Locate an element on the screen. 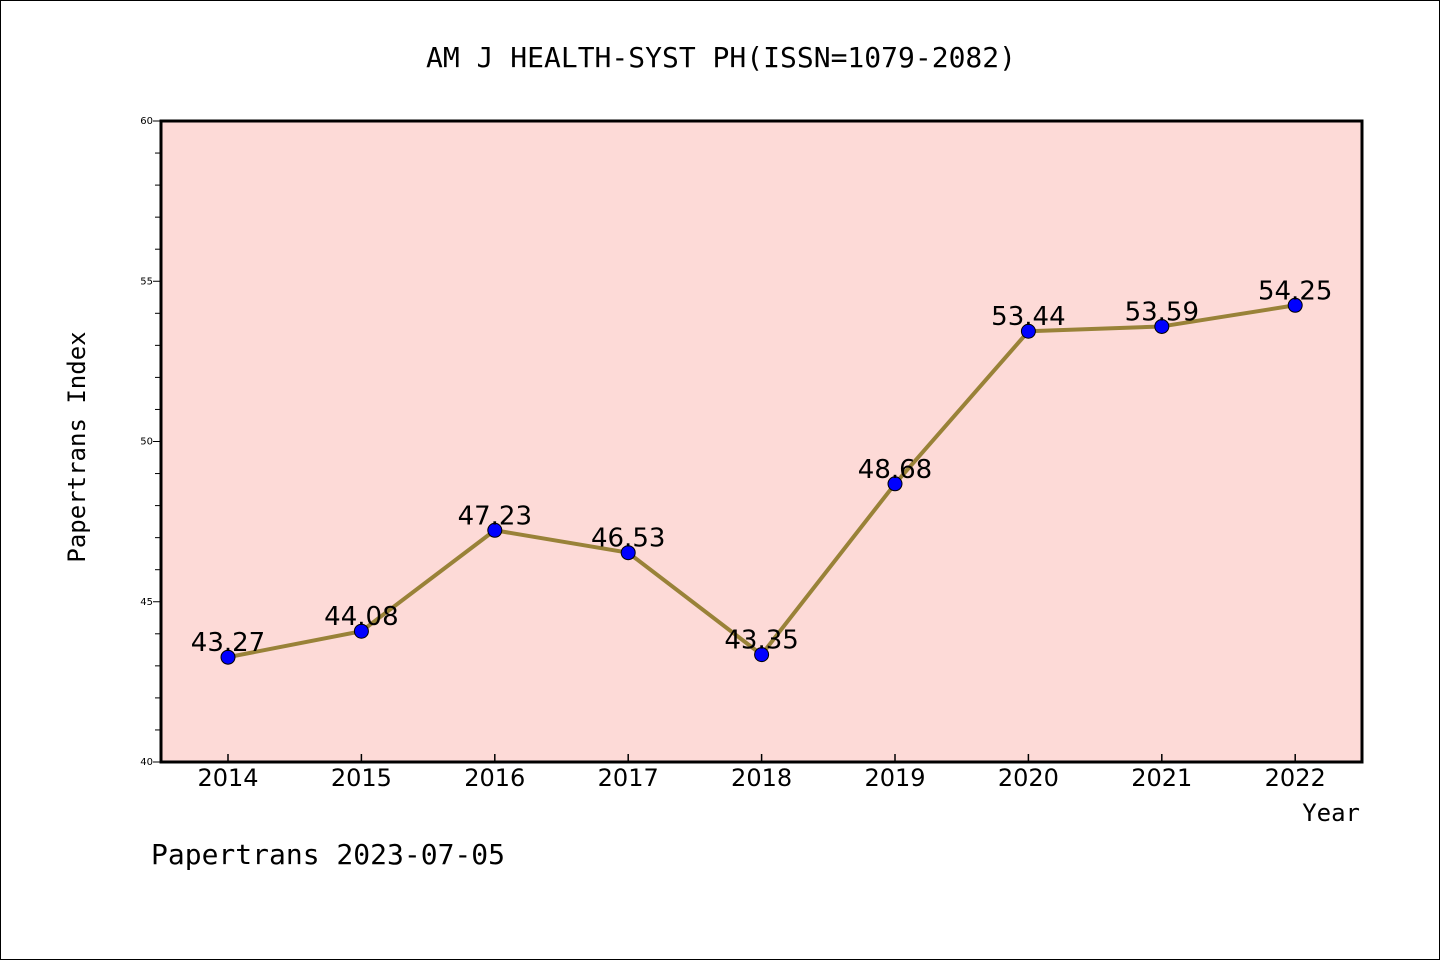 This screenshot has height=961, width=1440. x-tick-label: 2015 is located at coordinates (361, 778).